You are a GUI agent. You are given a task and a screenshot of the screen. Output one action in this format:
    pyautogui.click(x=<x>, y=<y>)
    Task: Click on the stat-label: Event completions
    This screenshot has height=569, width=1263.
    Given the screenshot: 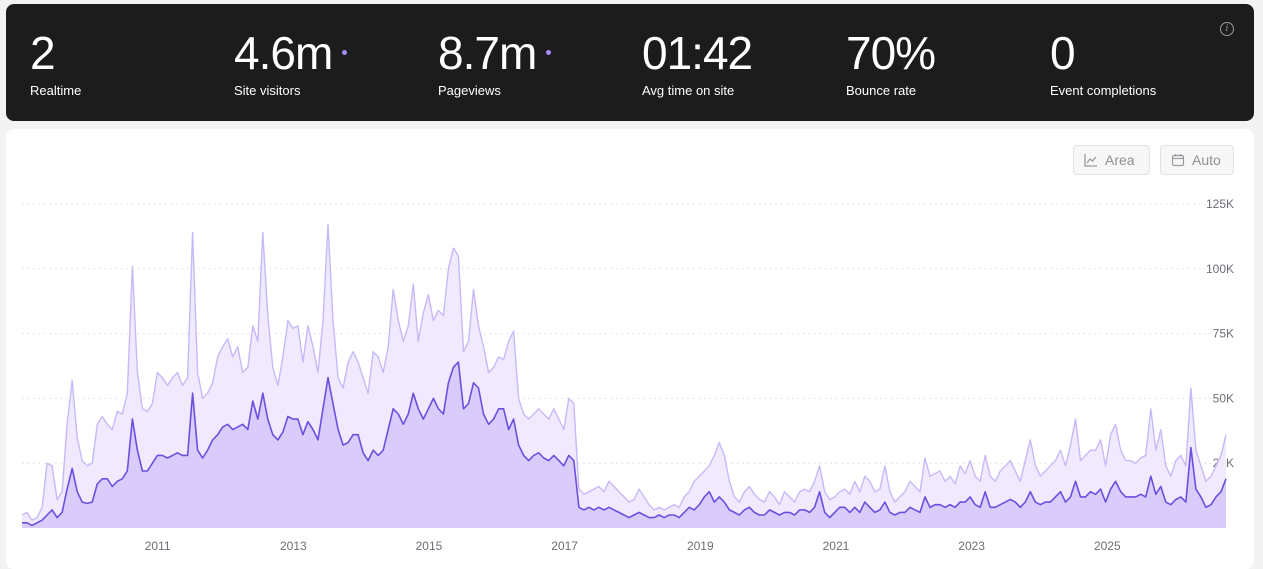 What is the action you would take?
    pyautogui.click(x=1103, y=90)
    